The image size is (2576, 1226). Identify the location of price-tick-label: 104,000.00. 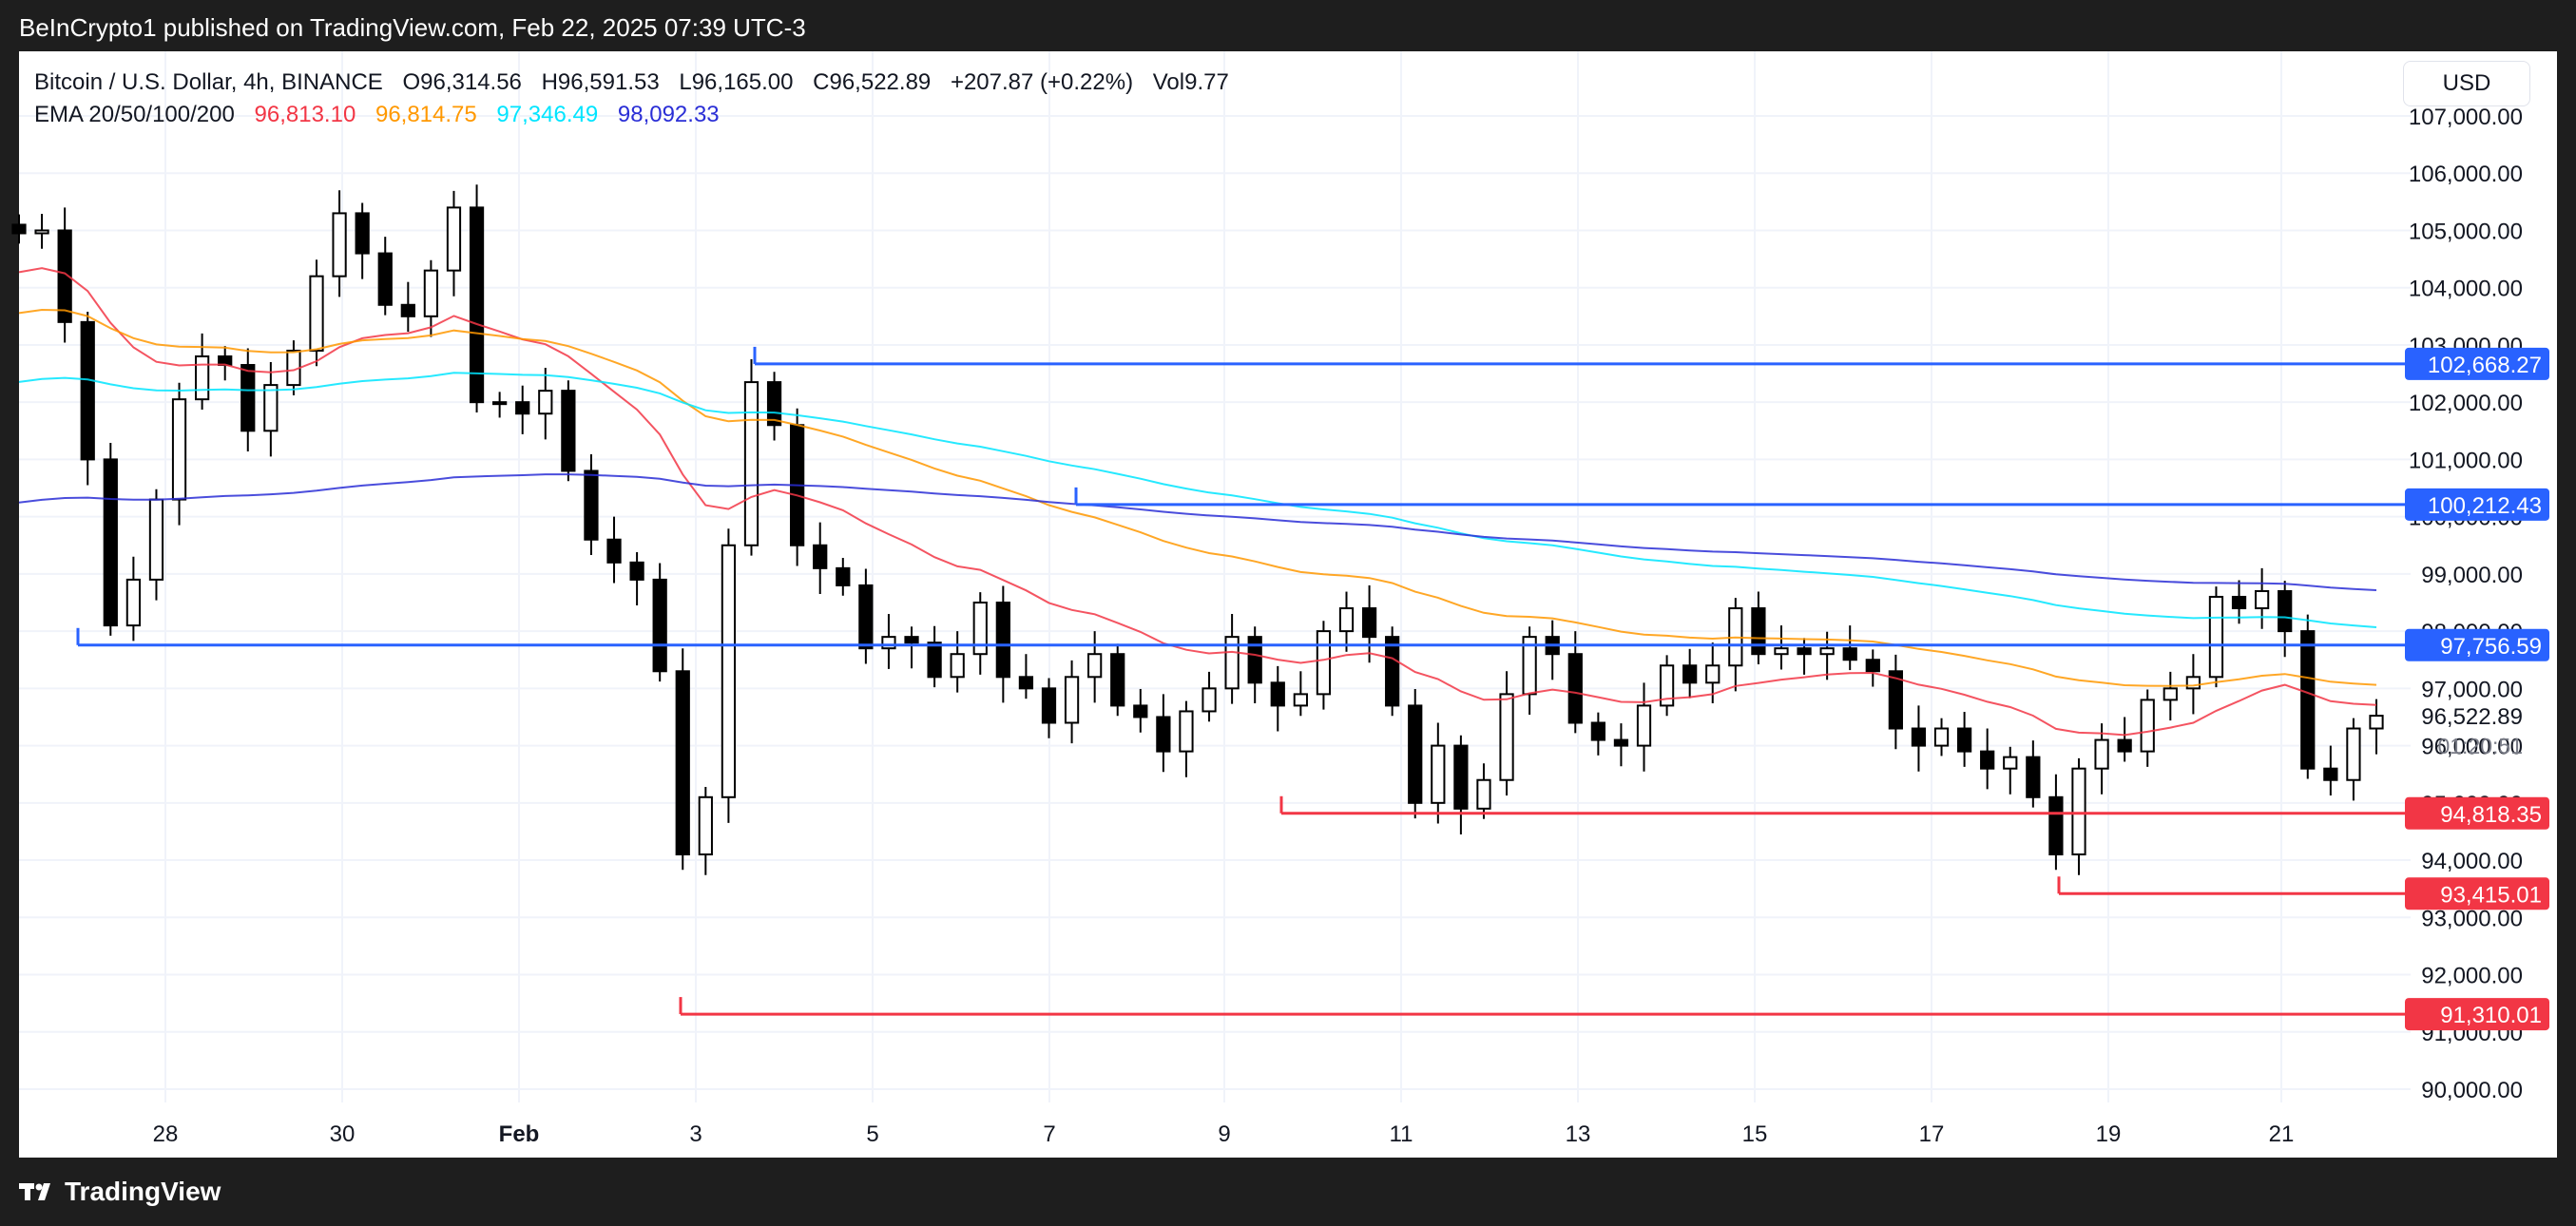
(2466, 290).